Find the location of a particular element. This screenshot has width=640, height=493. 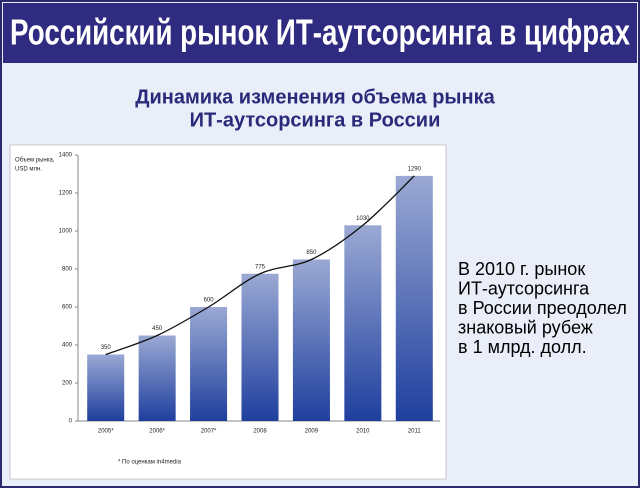

data-label: 850 is located at coordinates (311, 253).